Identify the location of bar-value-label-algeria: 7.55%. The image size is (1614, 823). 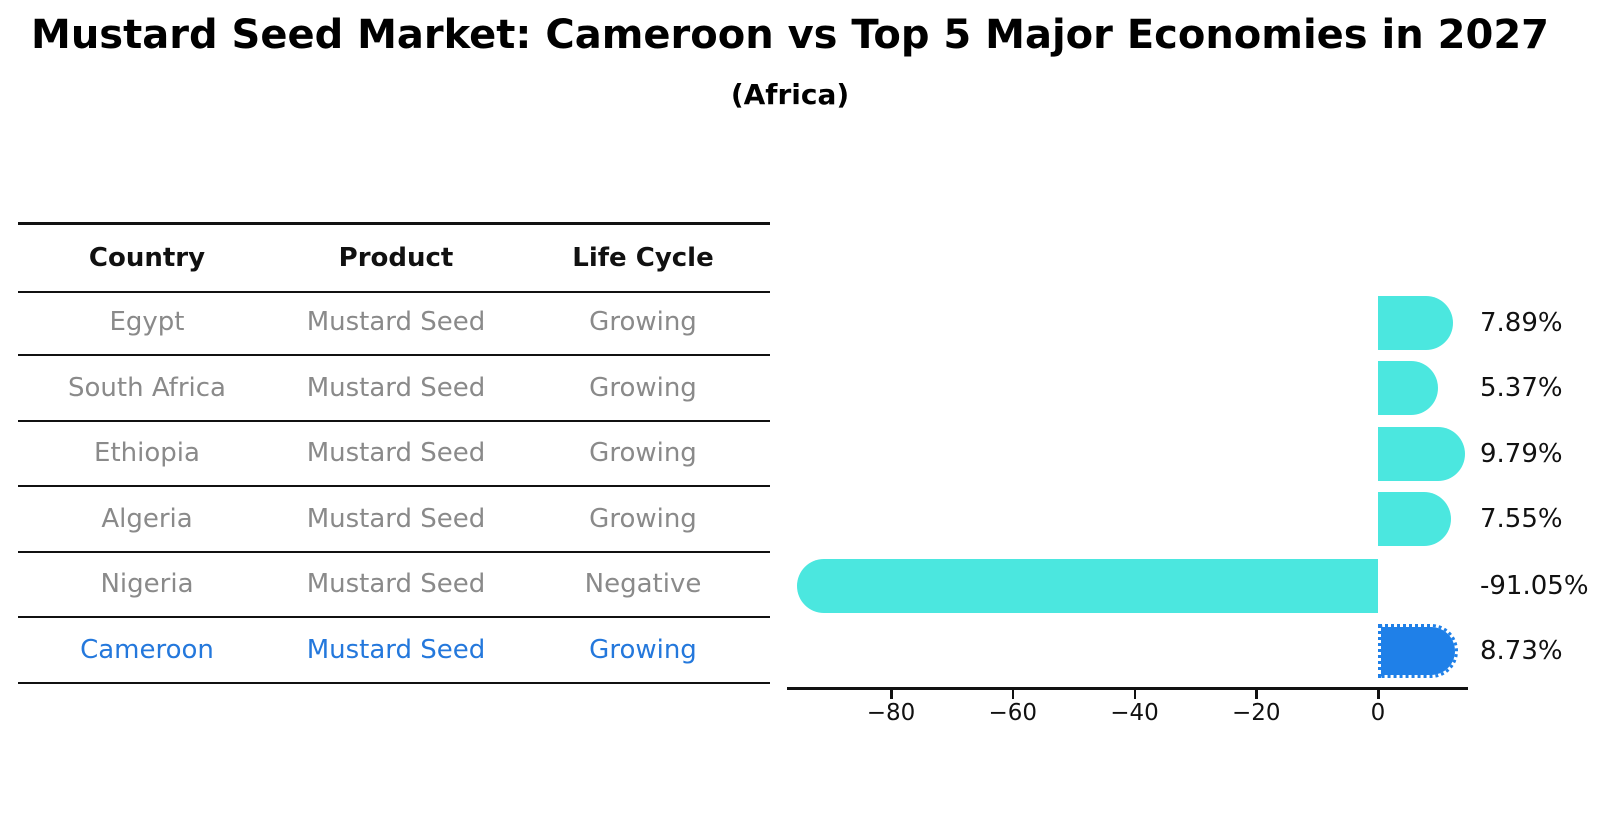
(1521, 519).